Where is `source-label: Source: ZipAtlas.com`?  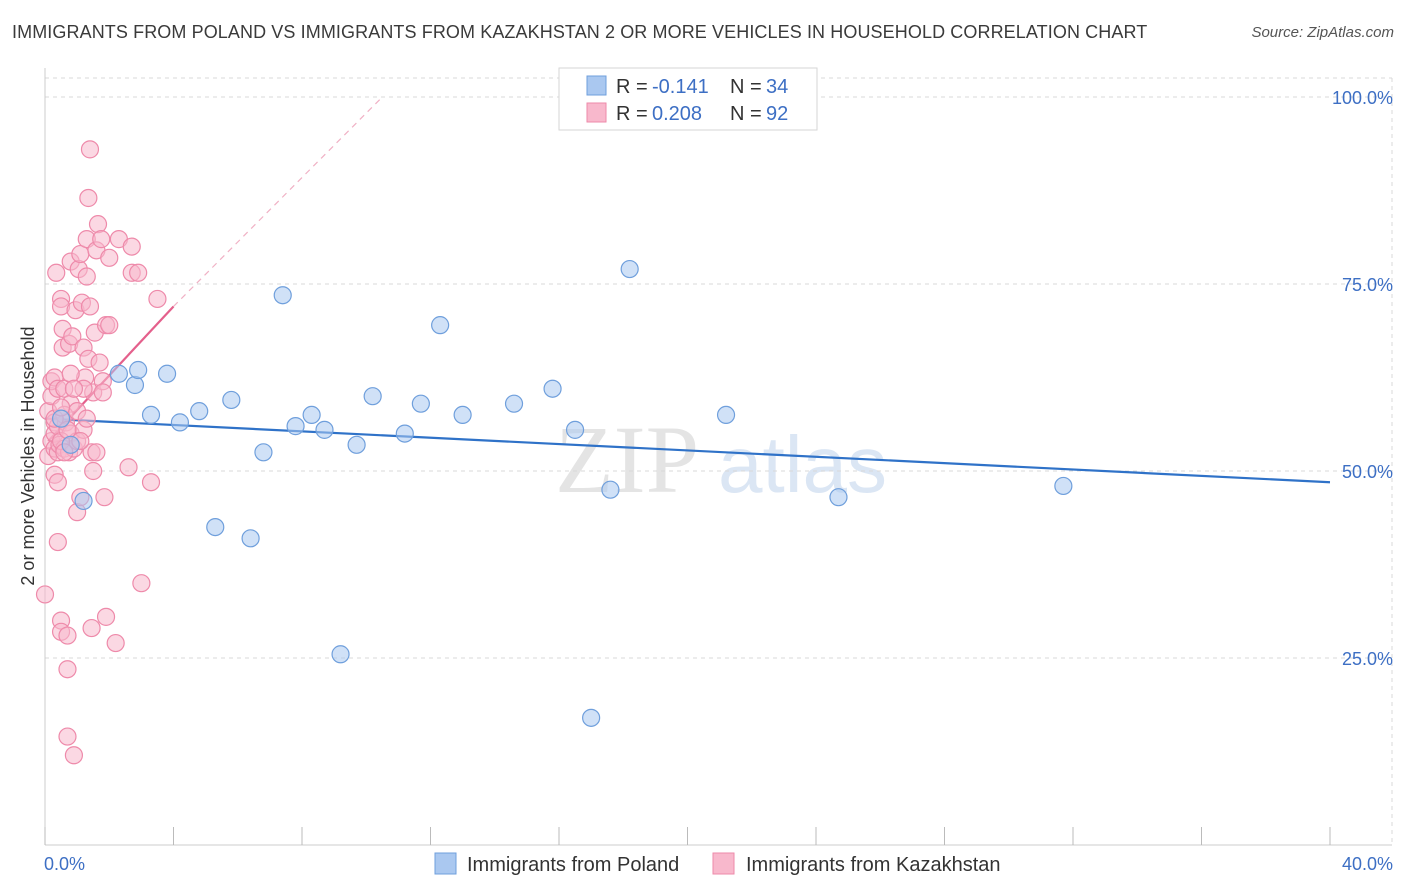
source-label: Source: ZipAtlas.com is located at coordinates (1322, 32).